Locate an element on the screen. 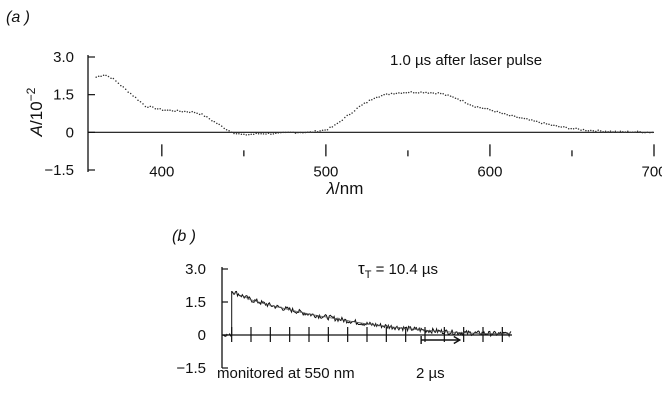  panel-a-ylabel-symbol: A is located at coordinates (36, 131).